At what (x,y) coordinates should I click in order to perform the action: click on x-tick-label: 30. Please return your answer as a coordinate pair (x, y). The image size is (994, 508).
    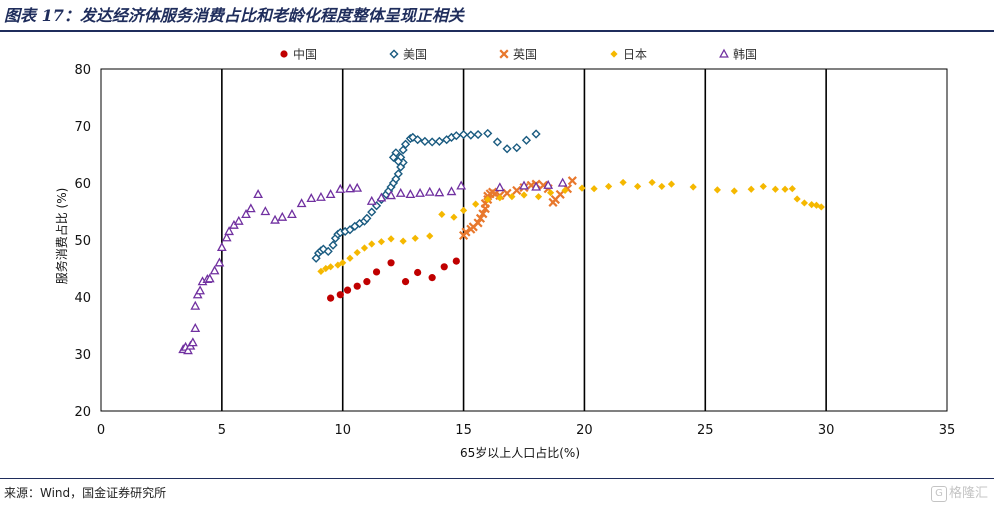
    Looking at the image, I should click on (826, 430).